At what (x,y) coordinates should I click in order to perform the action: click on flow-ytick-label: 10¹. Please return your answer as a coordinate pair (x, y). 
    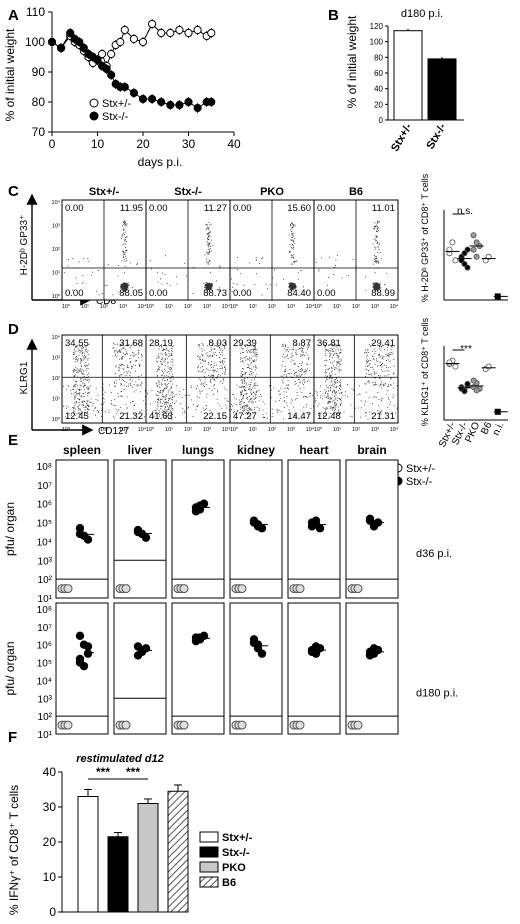
    Looking at the image, I should click on (56, 274).